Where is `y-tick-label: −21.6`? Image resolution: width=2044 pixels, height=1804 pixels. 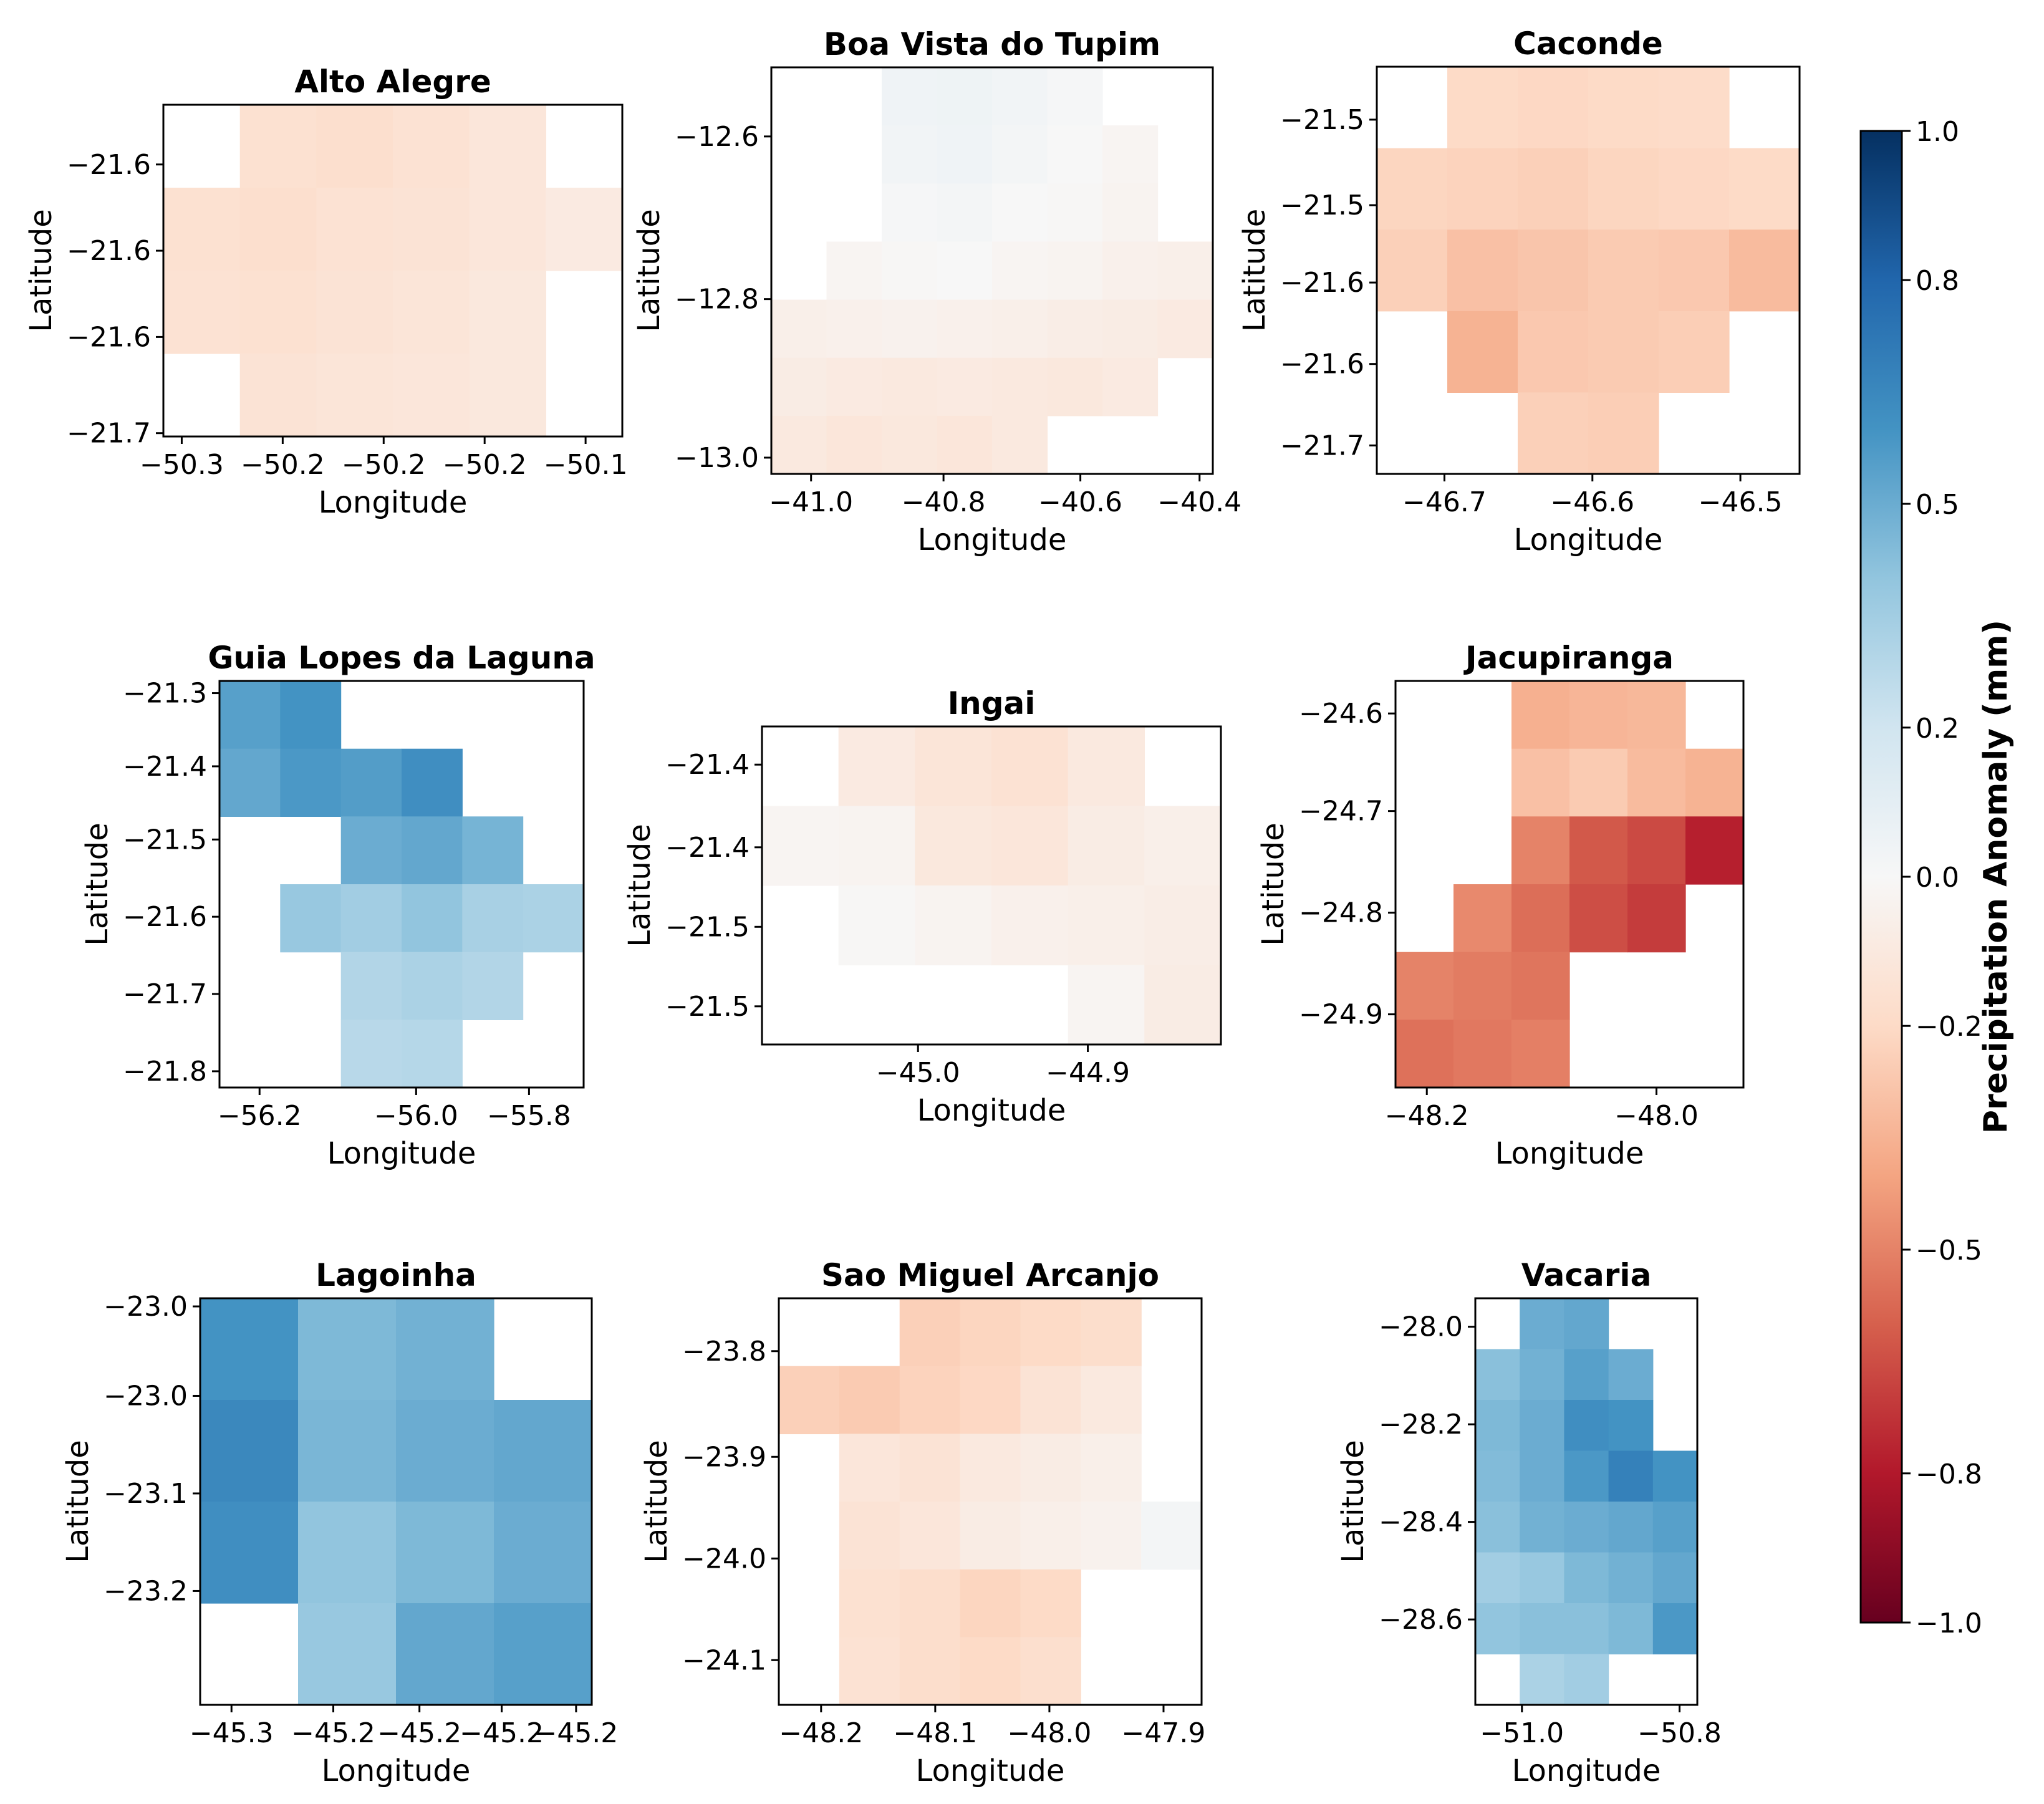
y-tick-label: −21.6 is located at coordinates (109, 251).